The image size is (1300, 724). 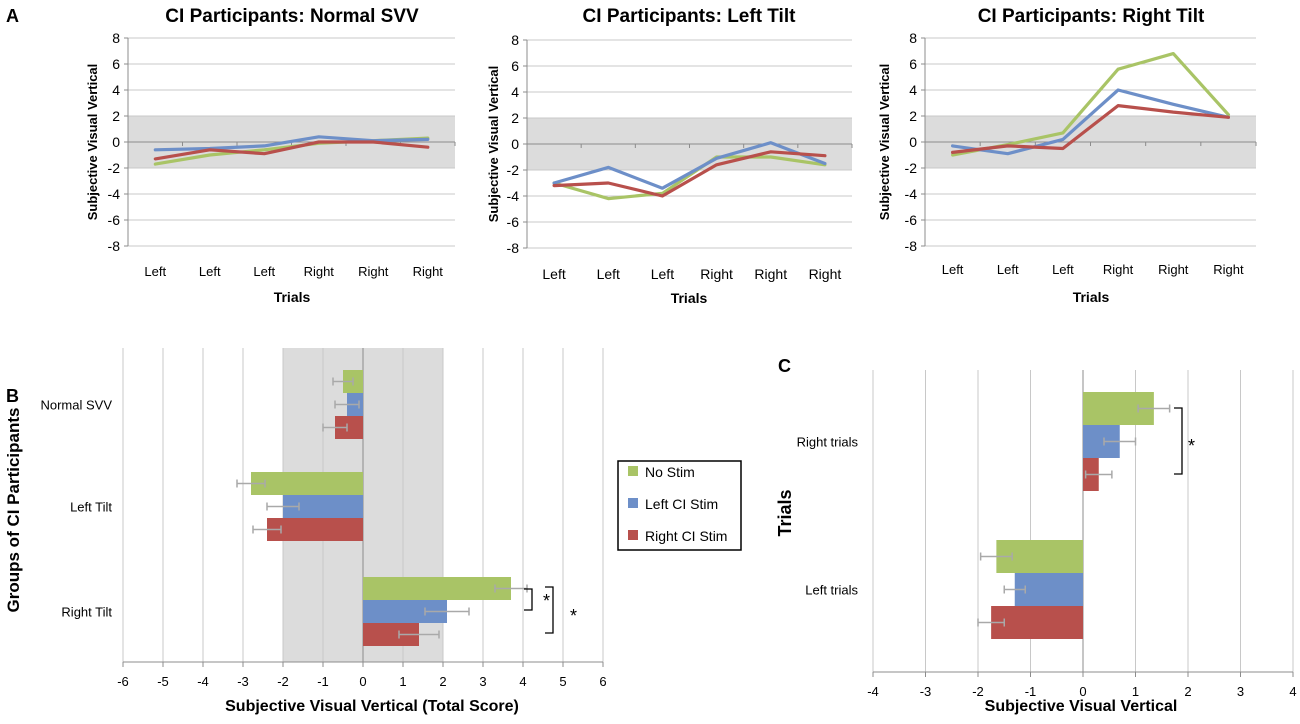 What do you see at coordinates (602, 681) in the screenshot?
I see `x-tick-label: 6` at bounding box center [602, 681].